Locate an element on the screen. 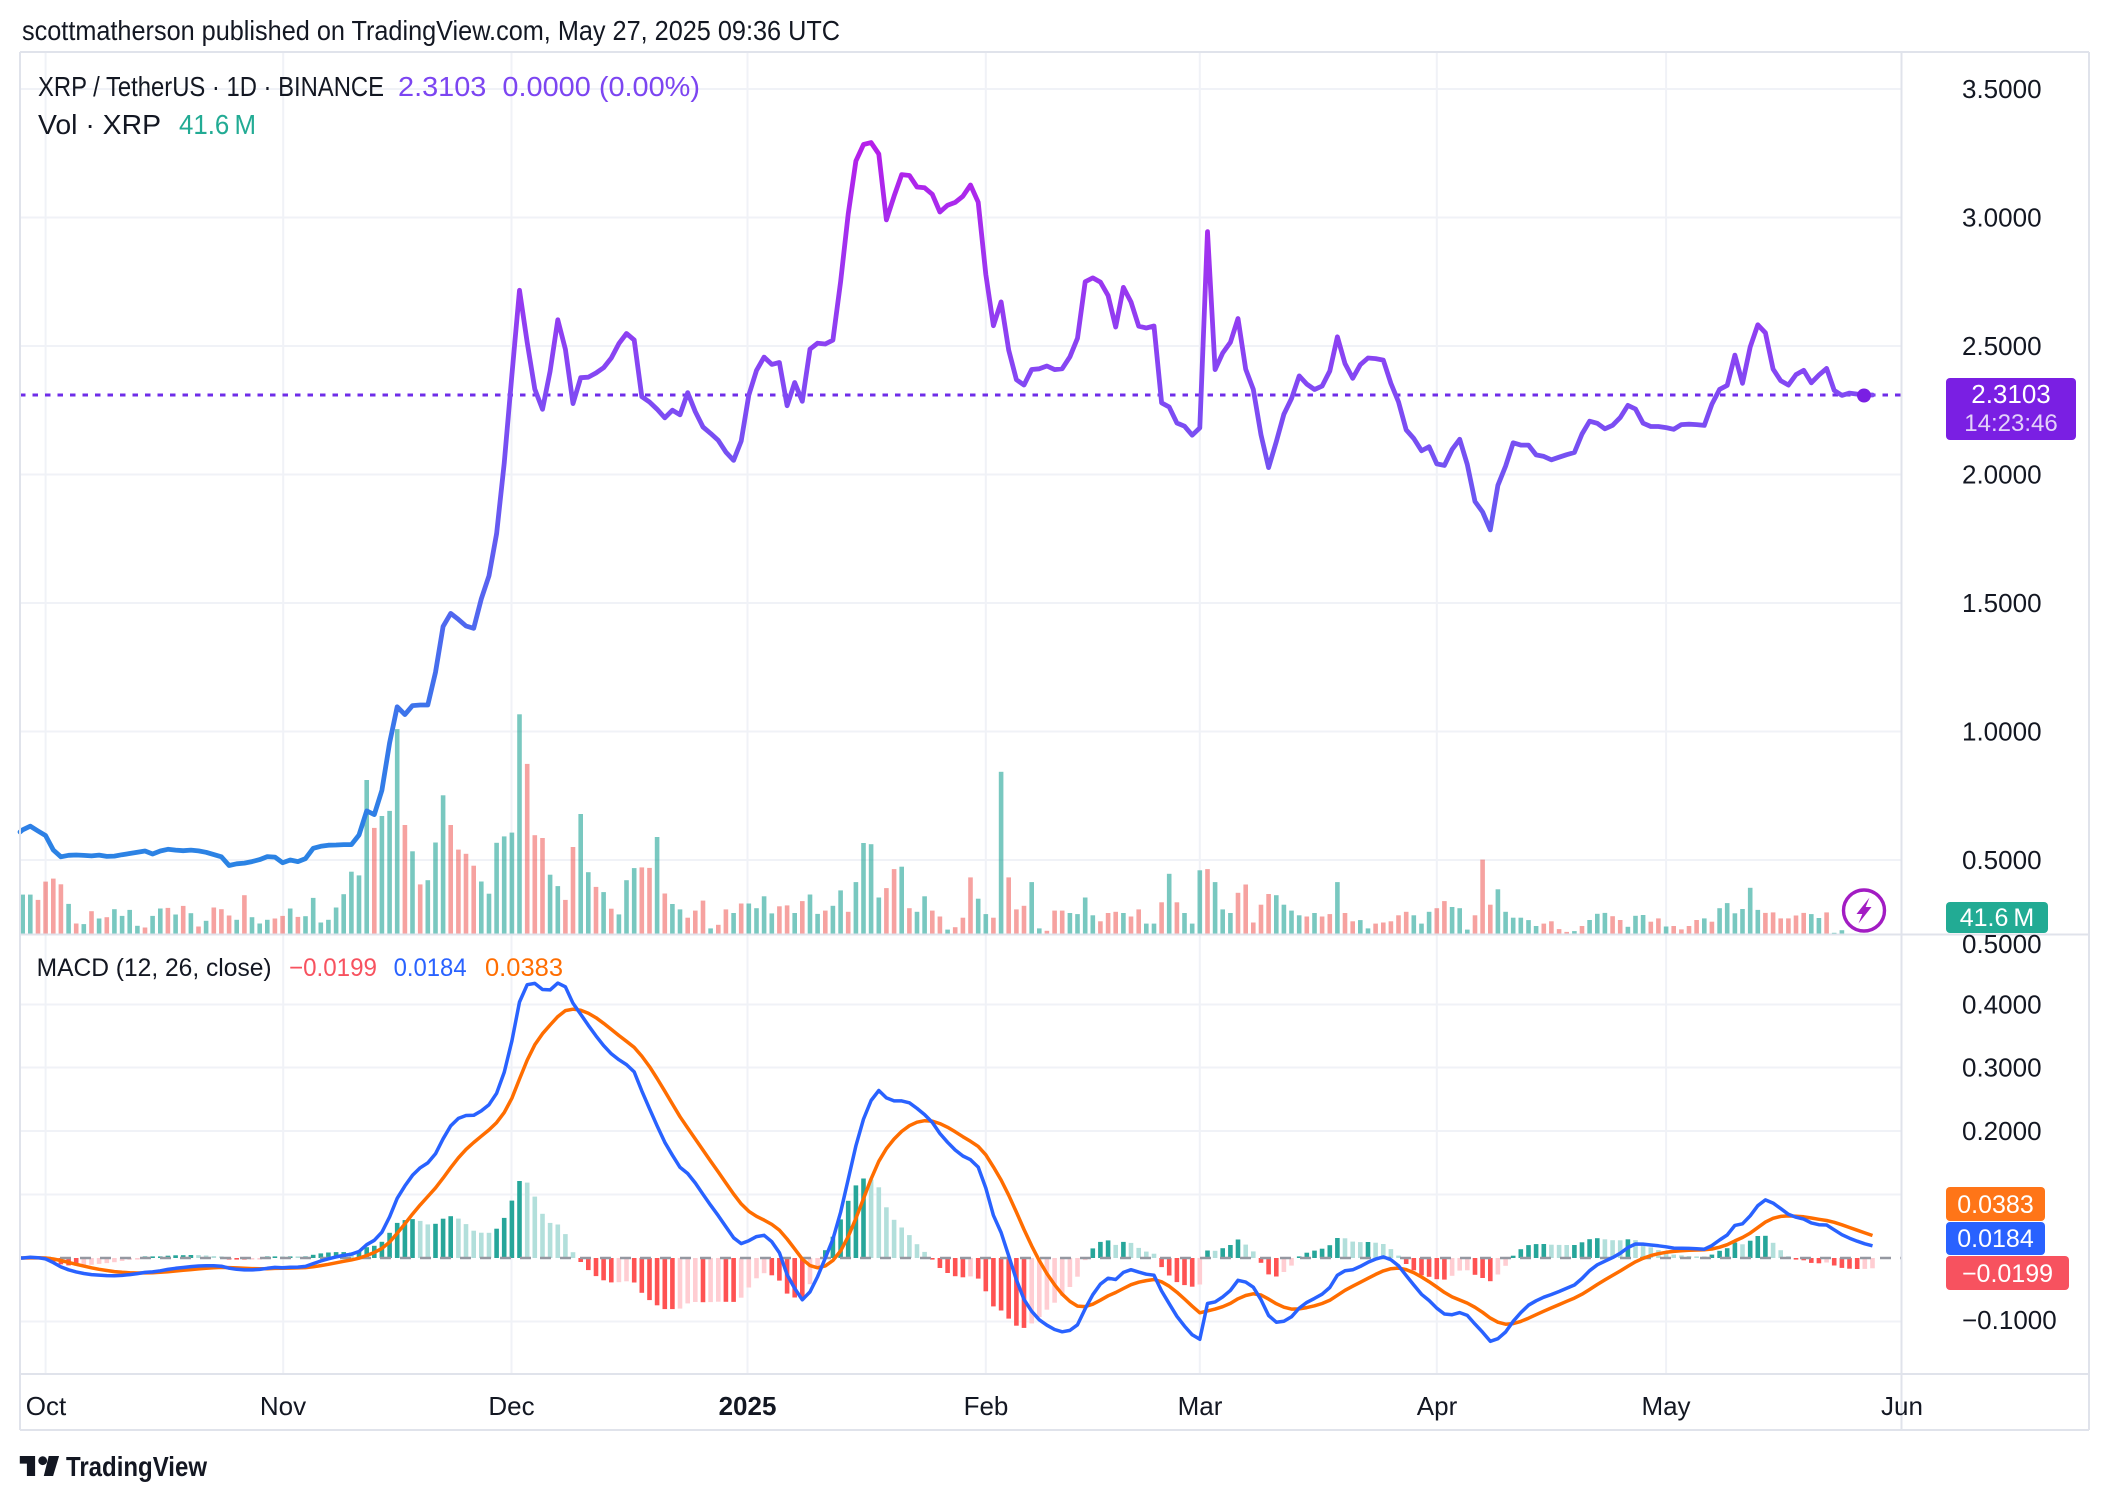 Image resolution: width=2108 pixels, height=1502 pixels. svg-text: May is located at coordinates (1665, 1406).